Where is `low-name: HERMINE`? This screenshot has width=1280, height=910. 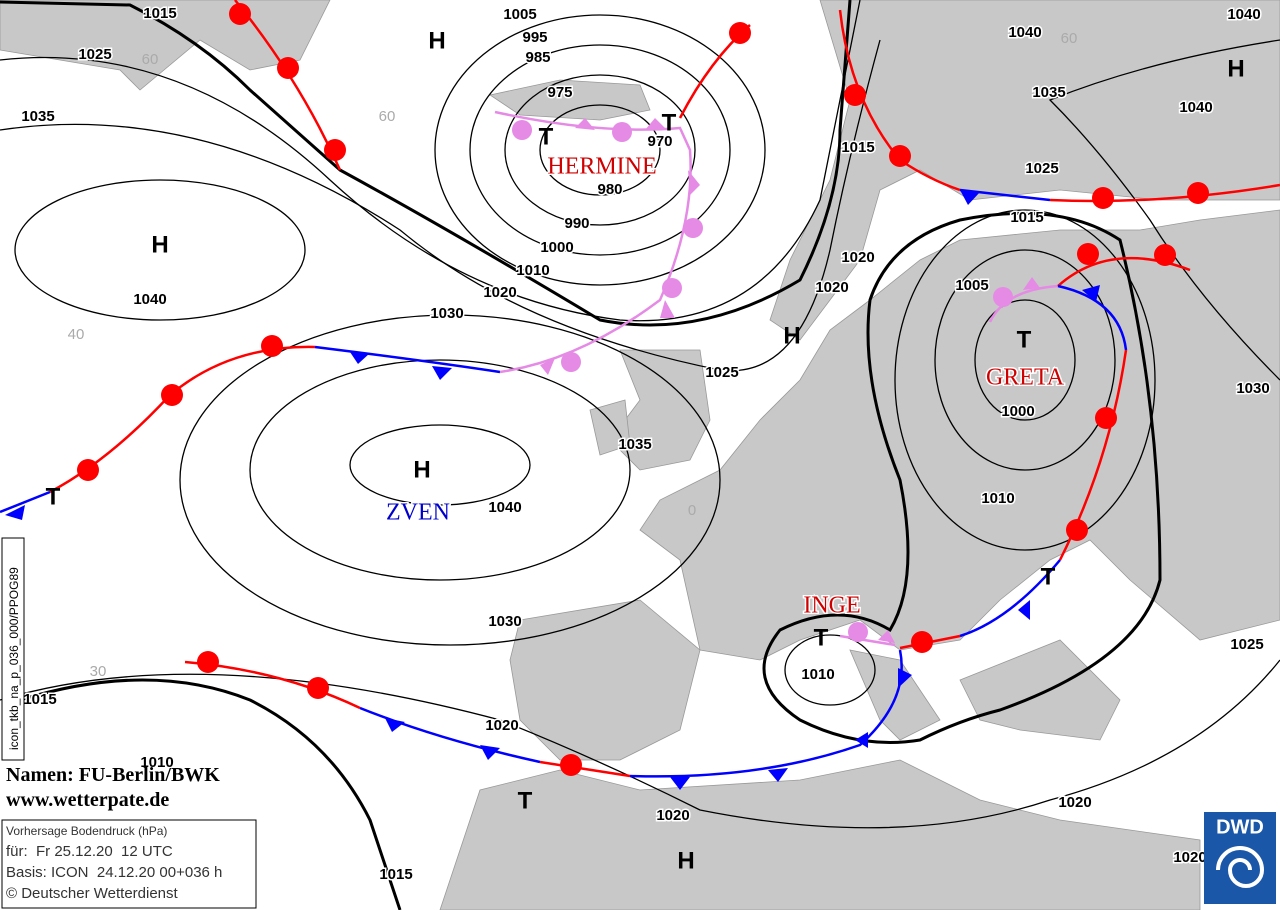 low-name: HERMINE is located at coordinates (601, 167).